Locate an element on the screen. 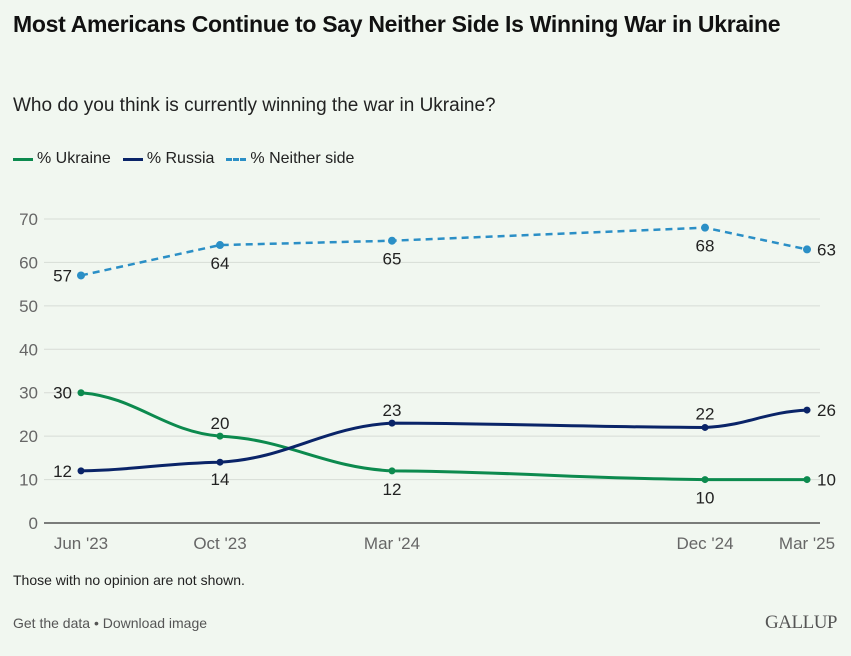 This screenshot has height=656, width=851. y-tick-label: 0 is located at coordinates (33, 523).